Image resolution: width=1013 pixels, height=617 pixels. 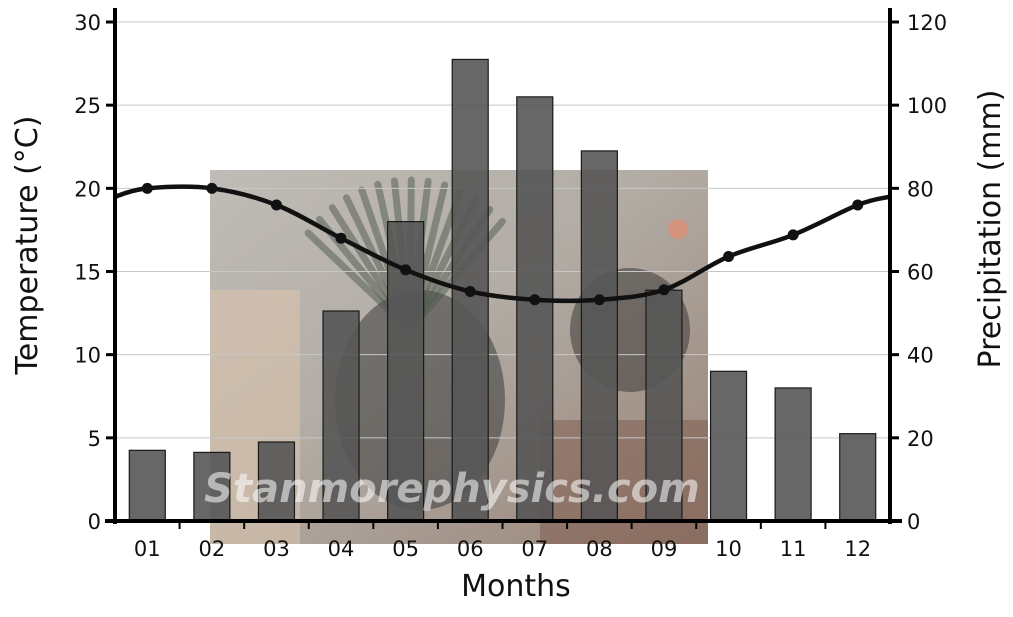 I want to click on x-tick-label: 07, so click(x=534, y=549).